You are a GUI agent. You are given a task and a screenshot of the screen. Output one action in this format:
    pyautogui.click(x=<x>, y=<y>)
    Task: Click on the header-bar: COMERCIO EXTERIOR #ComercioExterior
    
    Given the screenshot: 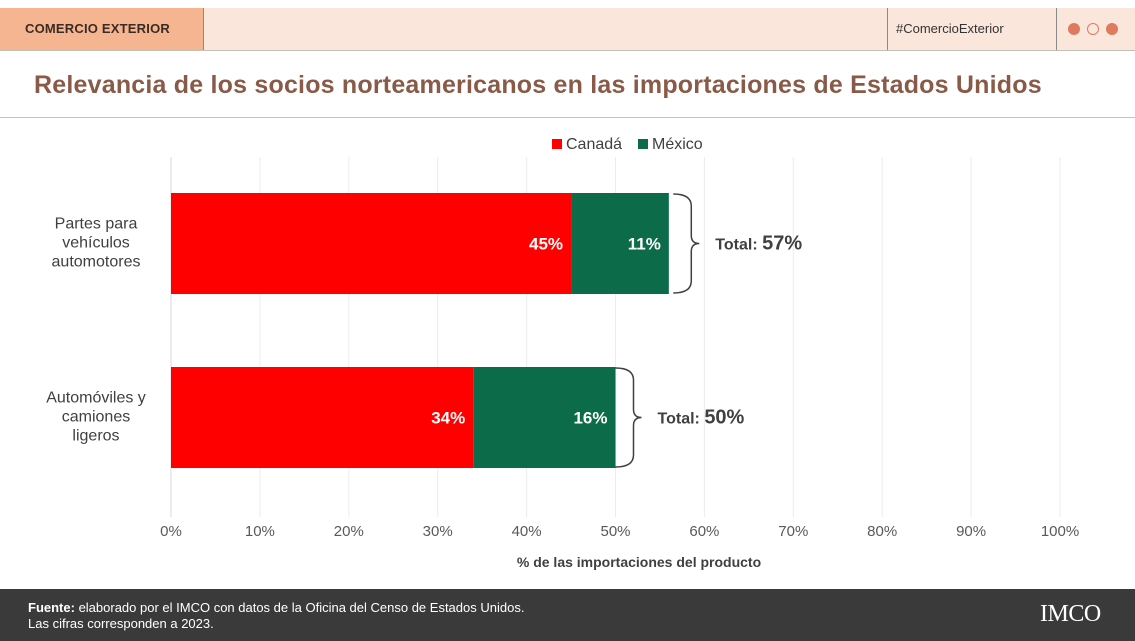 What is the action you would take?
    pyautogui.click(x=567, y=29)
    